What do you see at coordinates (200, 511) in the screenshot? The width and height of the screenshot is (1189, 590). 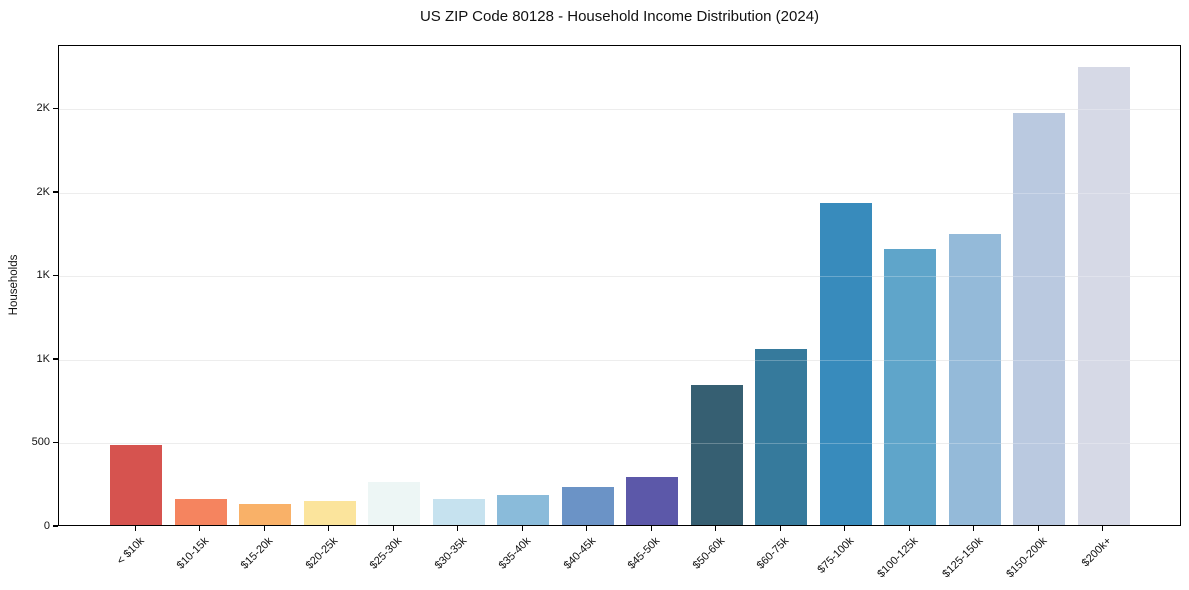 I see `bar-10-15k` at bounding box center [200, 511].